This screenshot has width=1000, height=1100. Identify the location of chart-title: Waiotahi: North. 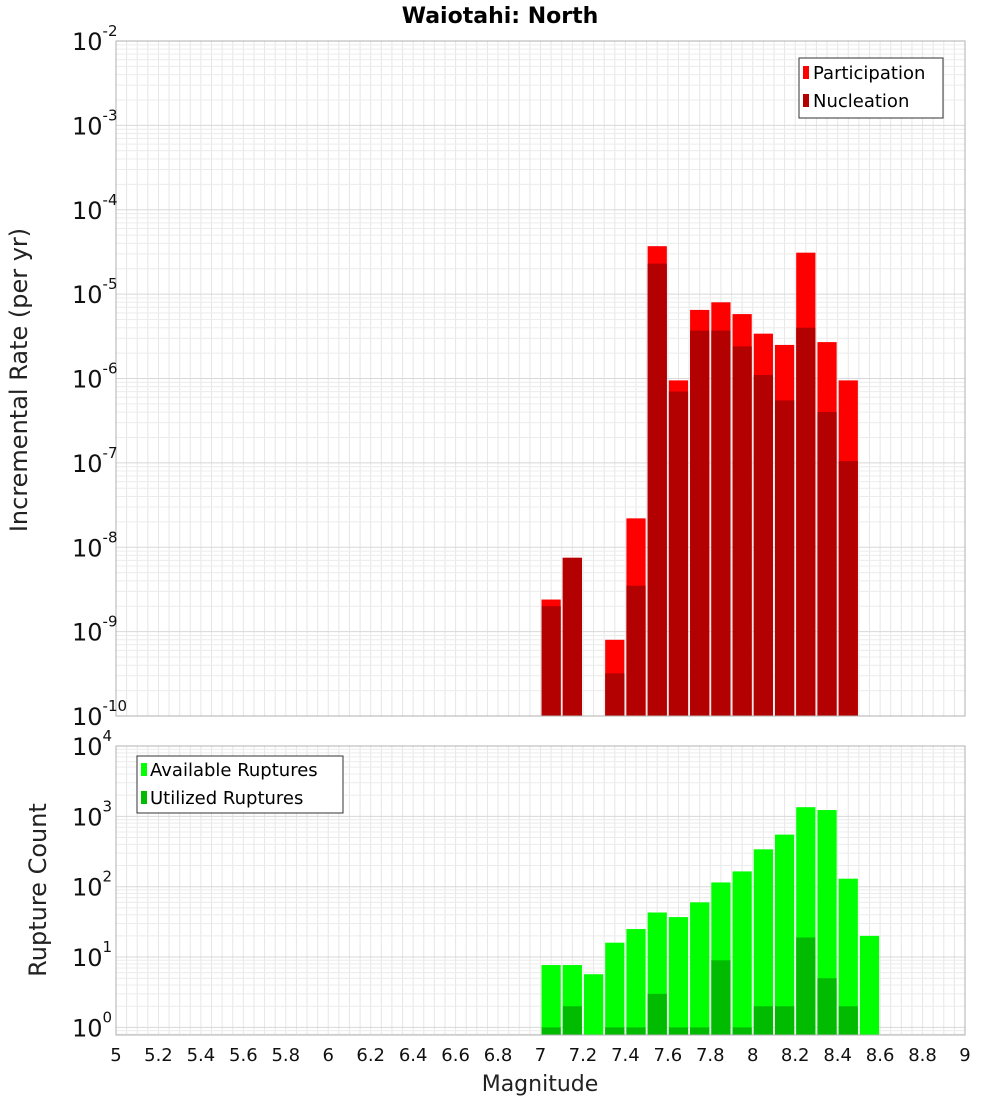
(500, 16).